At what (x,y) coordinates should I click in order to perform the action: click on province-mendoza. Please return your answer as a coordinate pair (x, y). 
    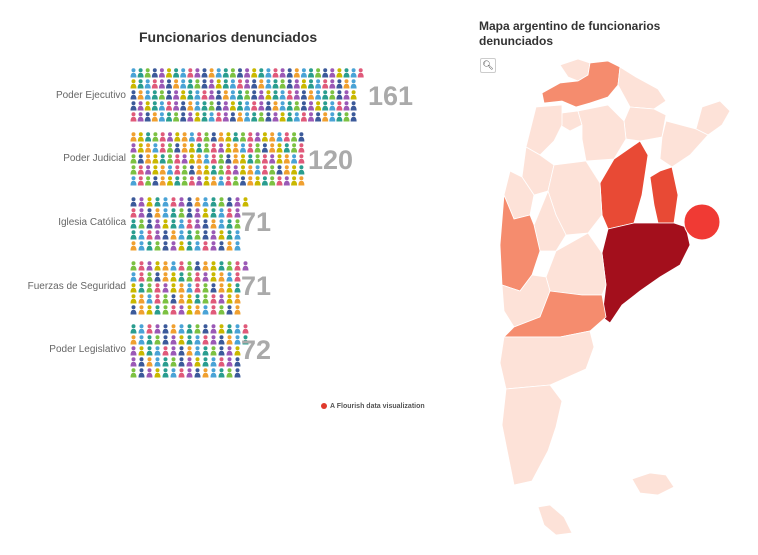
    Looking at the image, I should click on (520, 243).